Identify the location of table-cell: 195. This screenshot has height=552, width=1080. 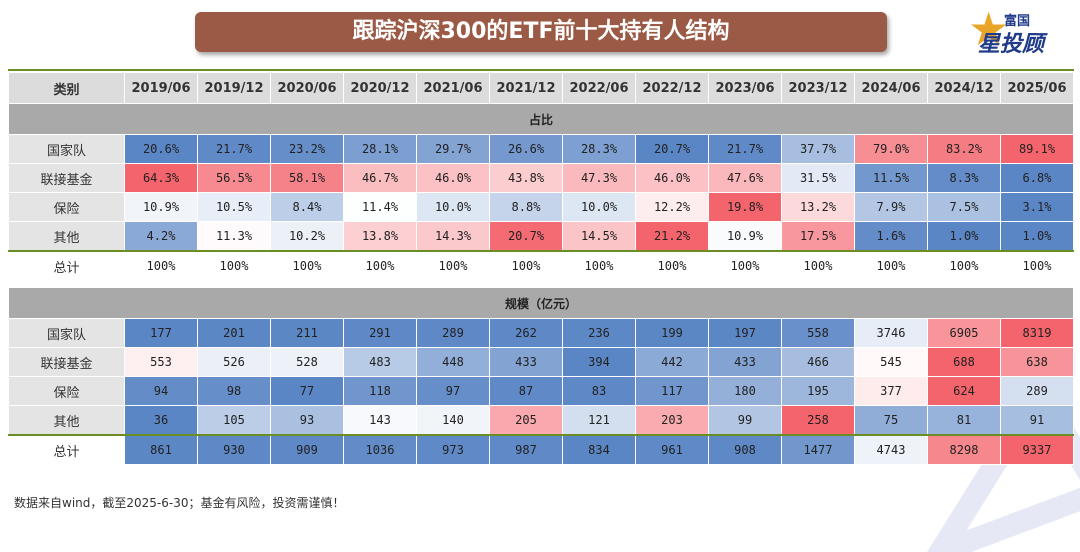
(818, 391).